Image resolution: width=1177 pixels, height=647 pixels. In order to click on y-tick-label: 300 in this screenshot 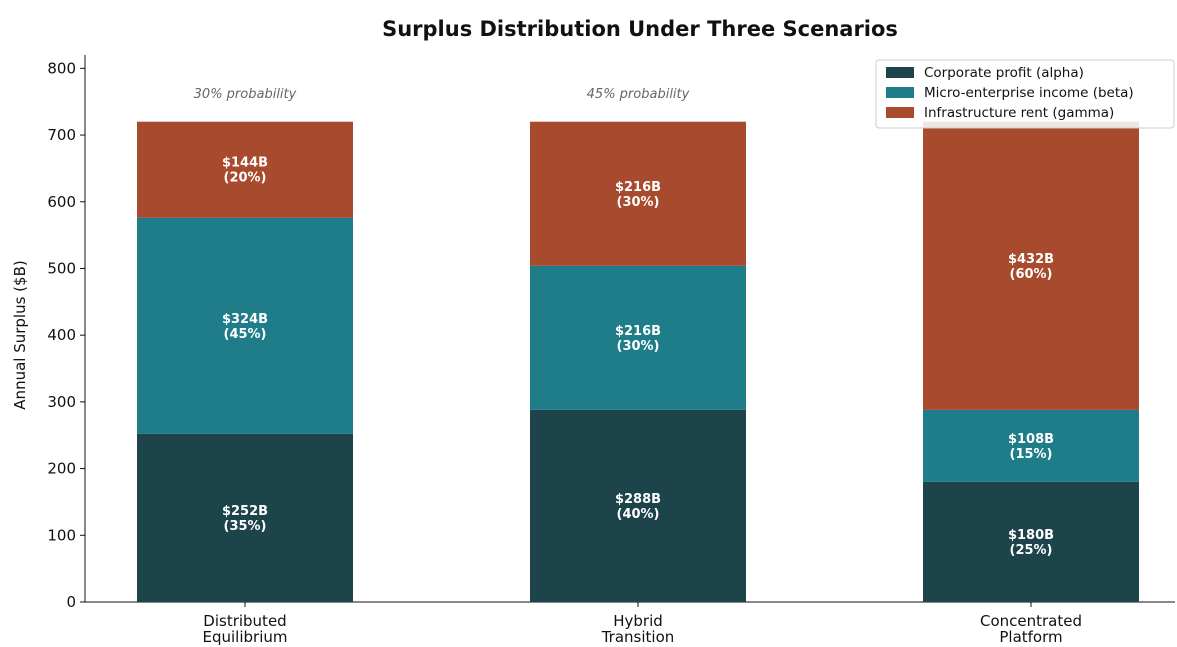, I will do `click(61, 402)`.